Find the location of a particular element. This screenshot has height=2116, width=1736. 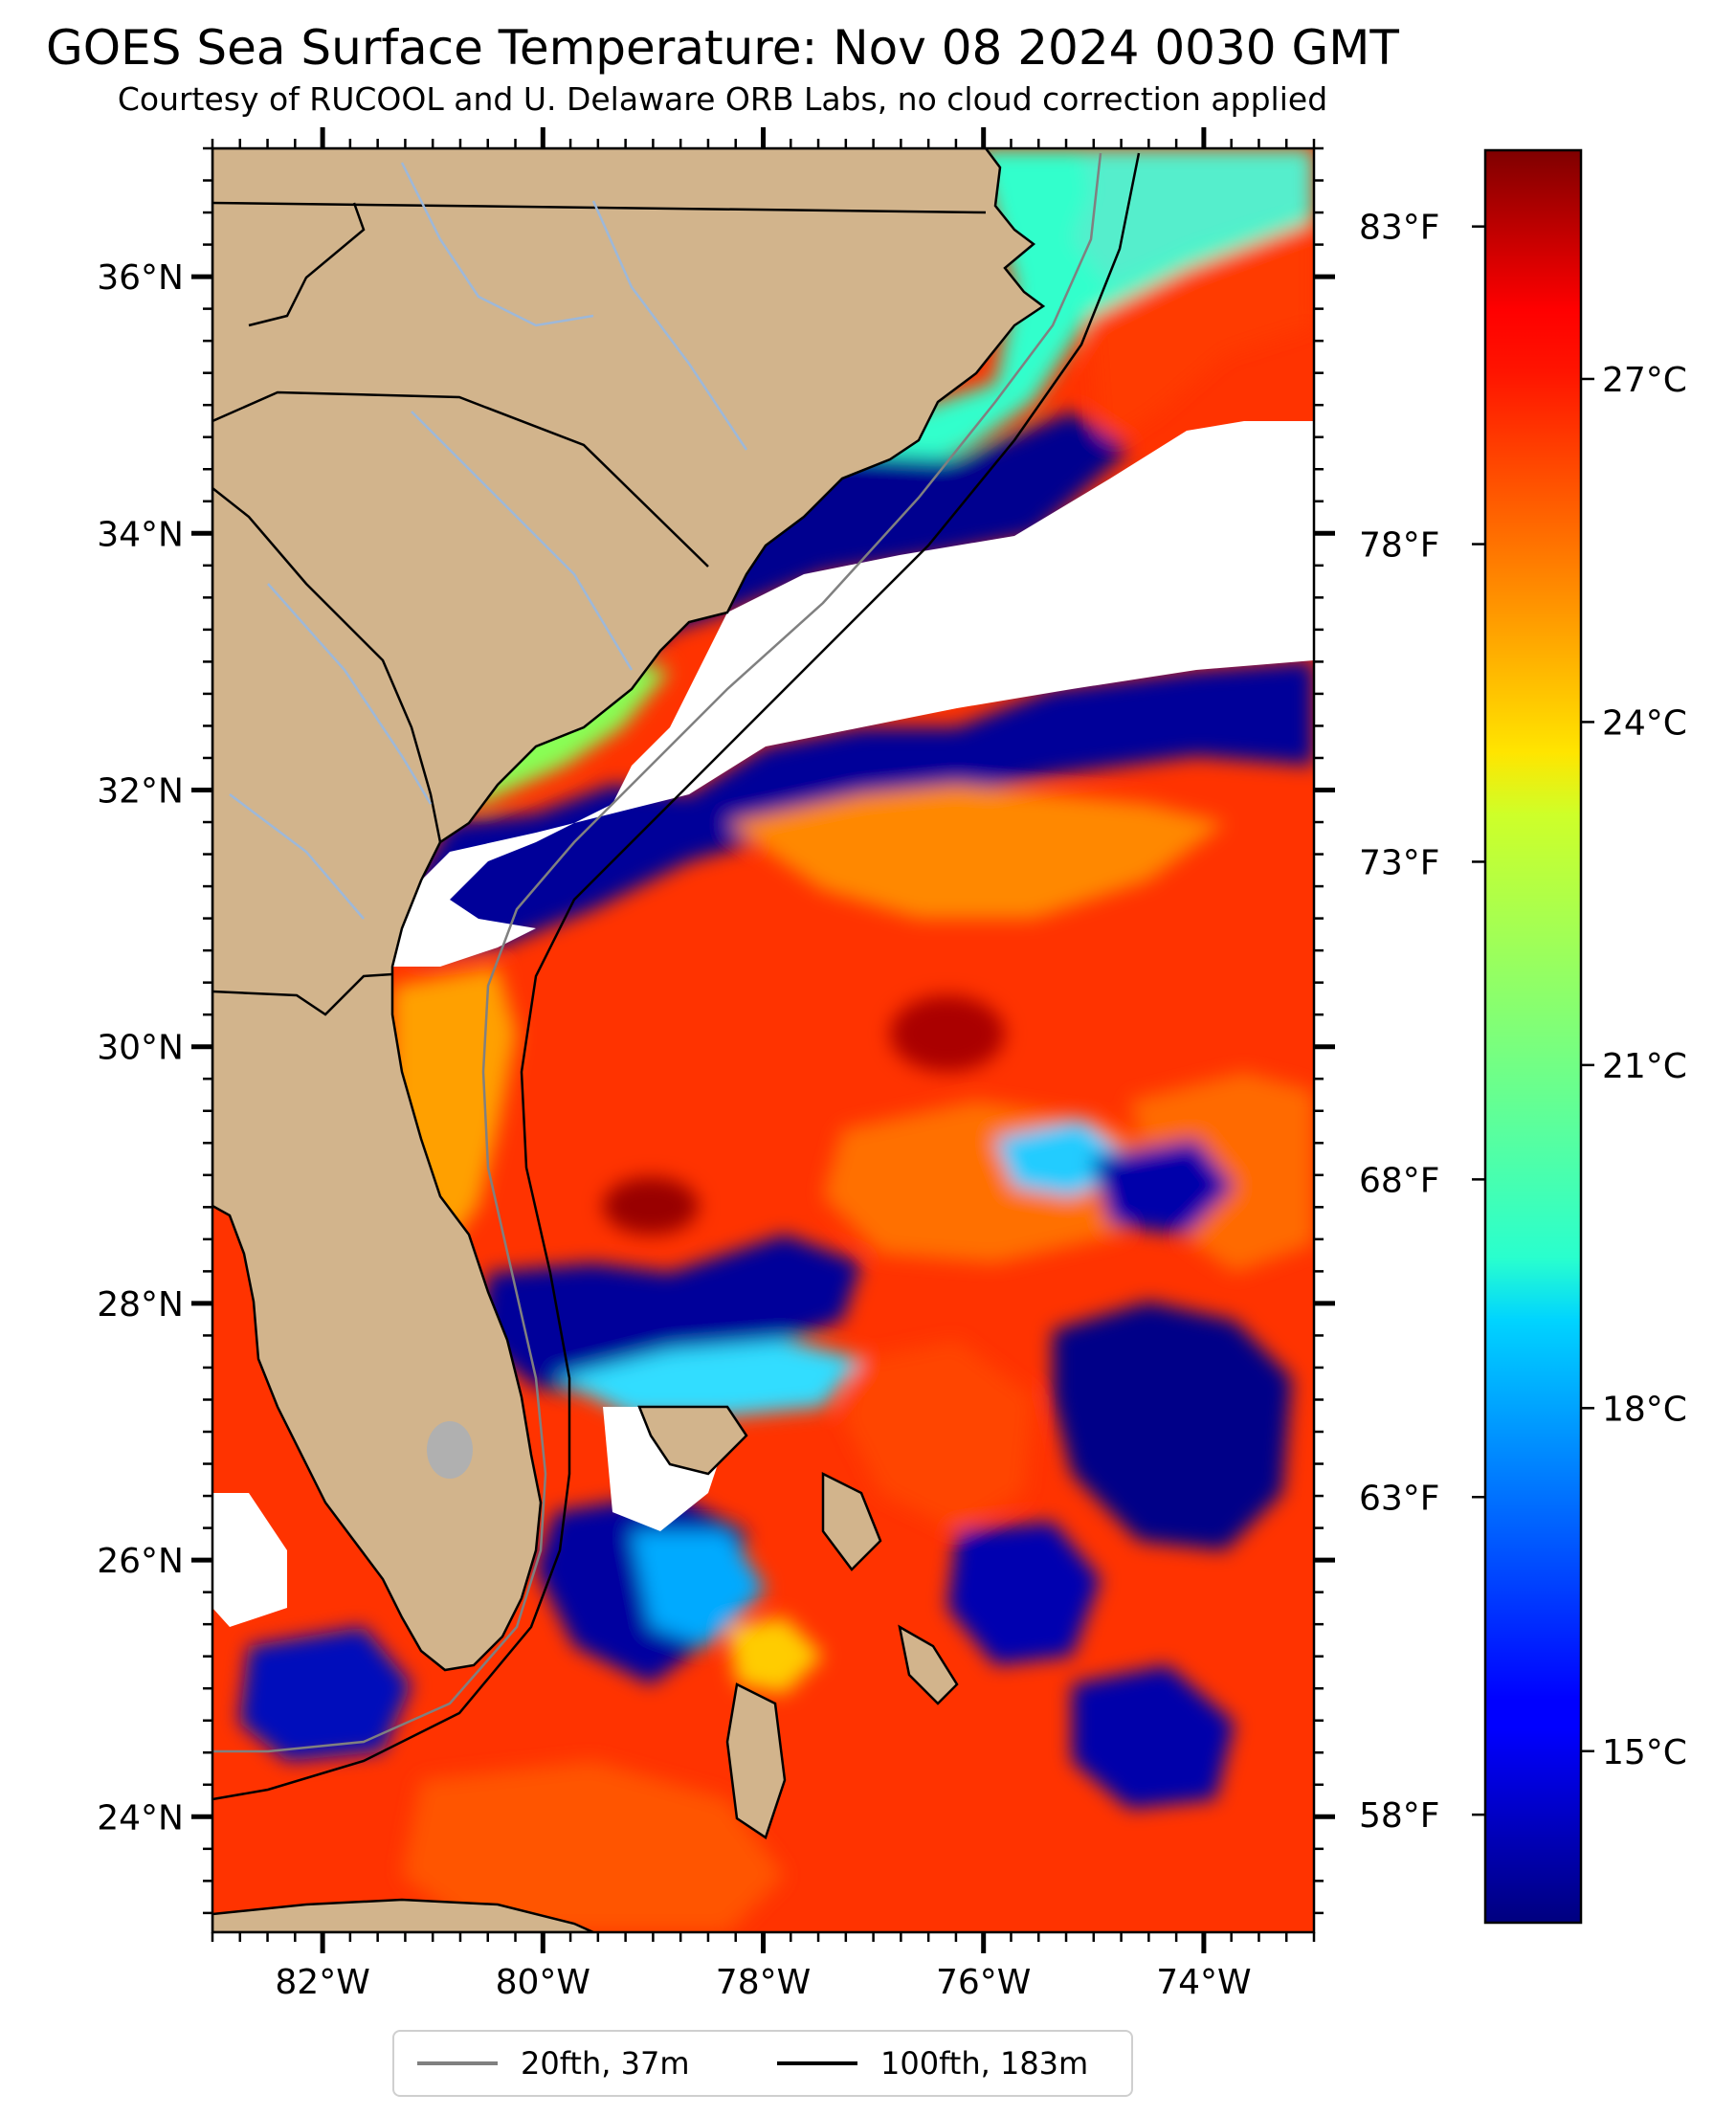

legend-swatch-20fth is located at coordinates (457, 2063).